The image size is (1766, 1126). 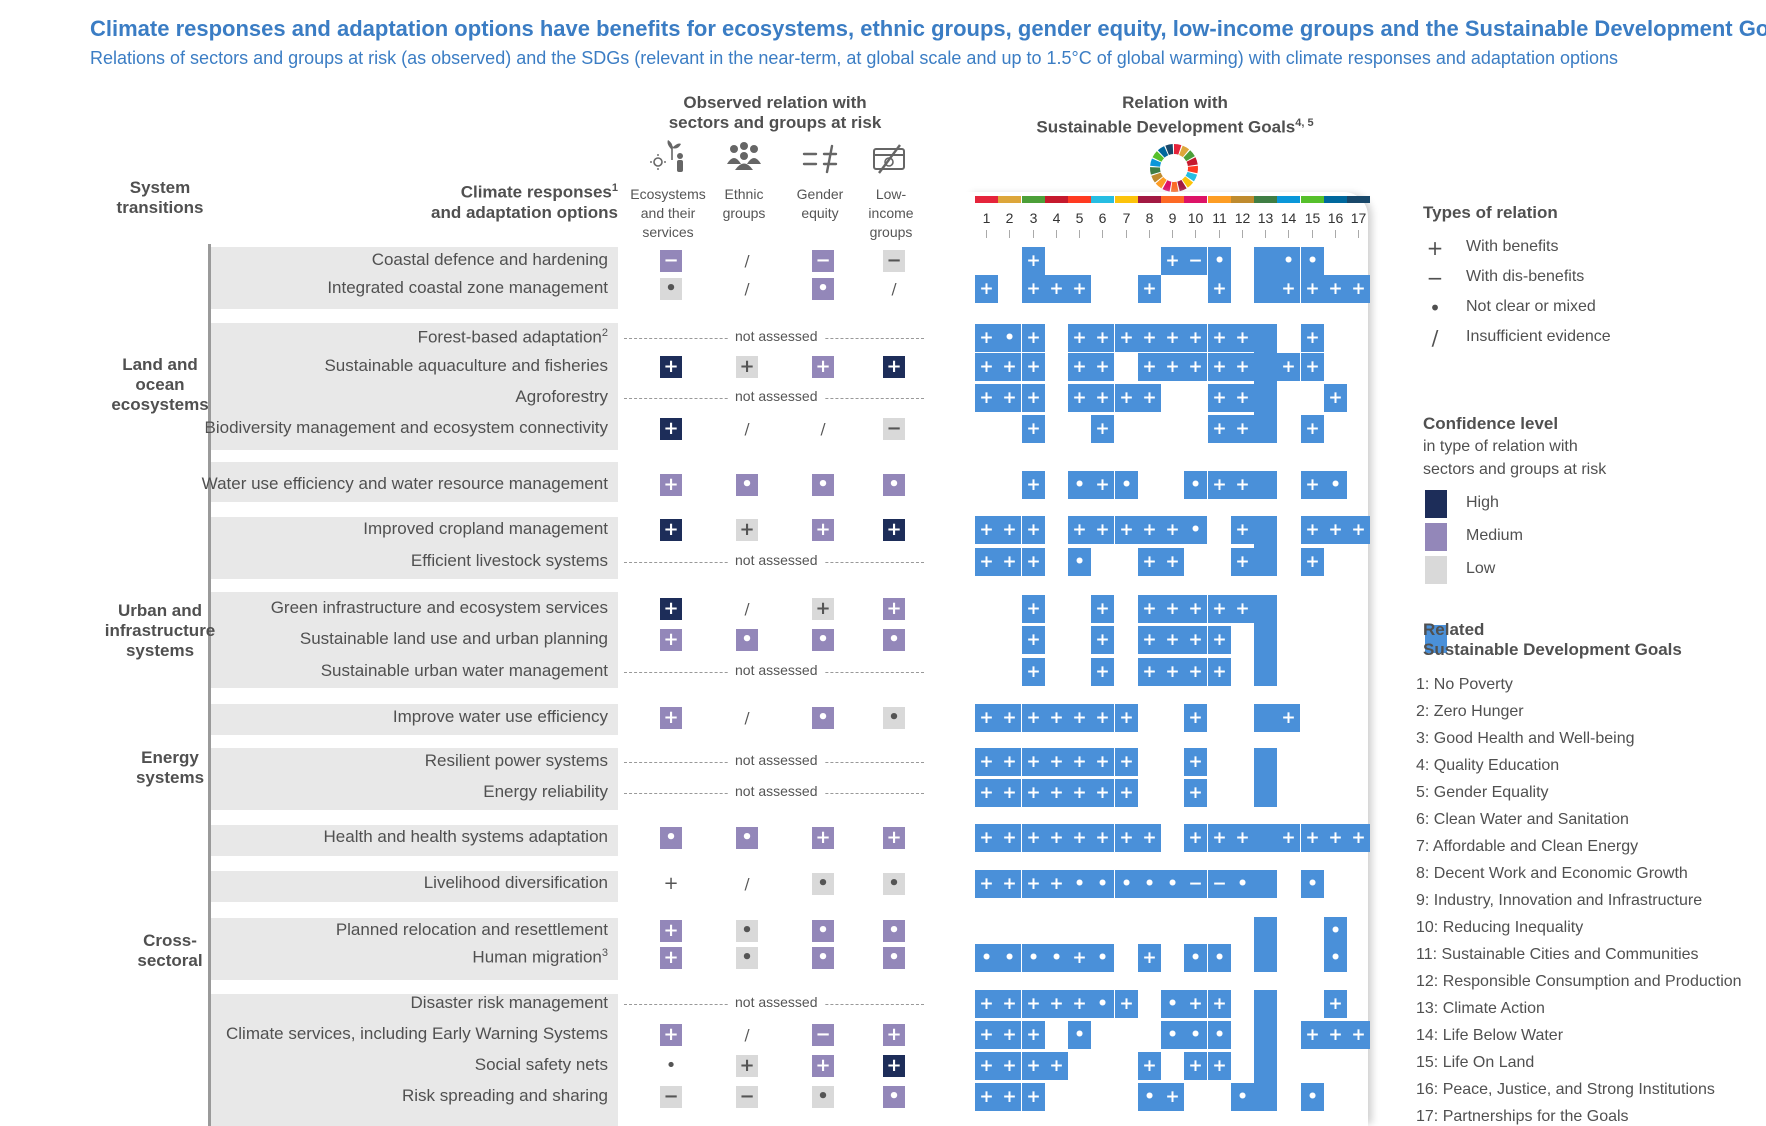 I want to click on legend-confidence-sub1: in type of relation with, so click(x=1500, y=446).